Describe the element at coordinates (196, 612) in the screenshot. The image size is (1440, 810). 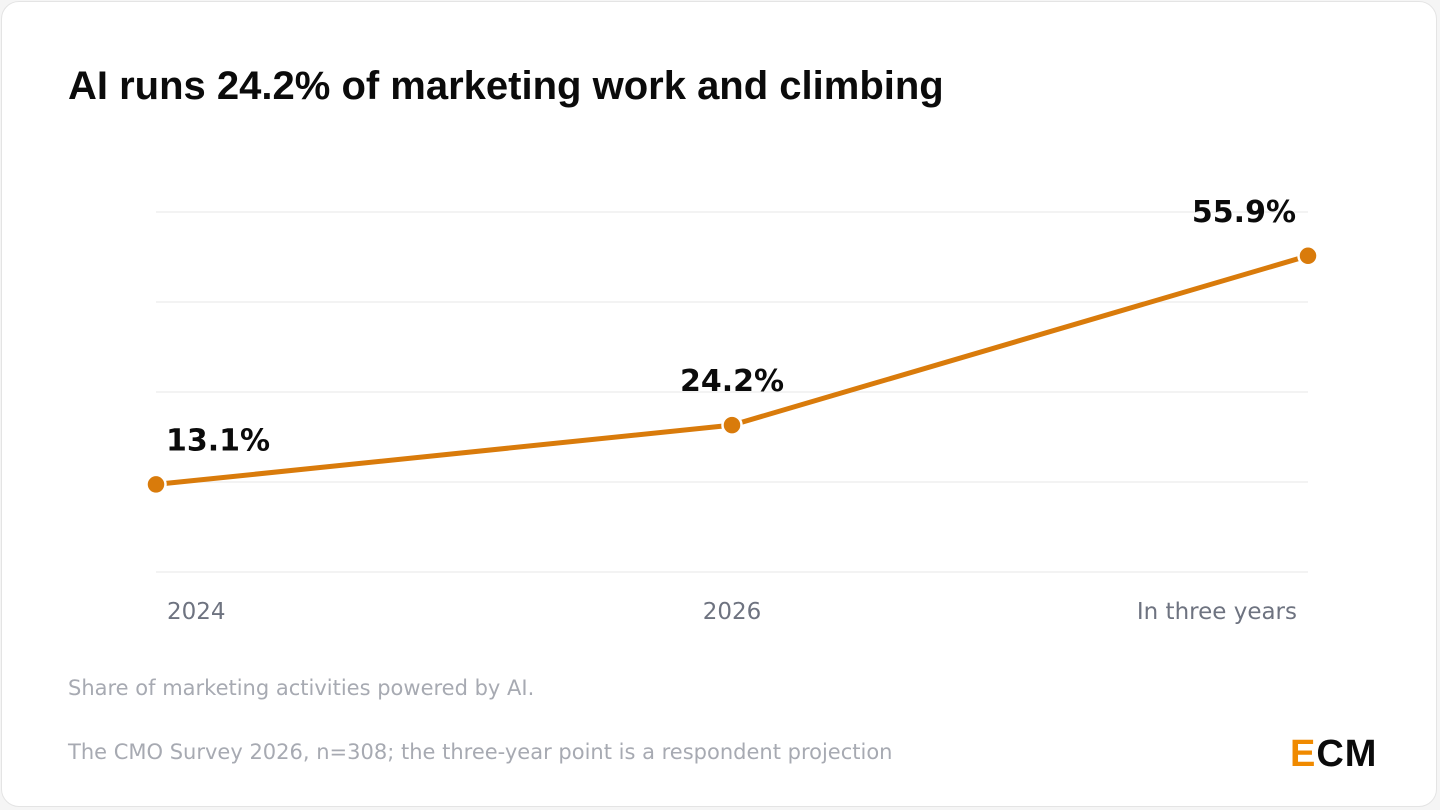
I see `x-tick-label: 2024` at that location.